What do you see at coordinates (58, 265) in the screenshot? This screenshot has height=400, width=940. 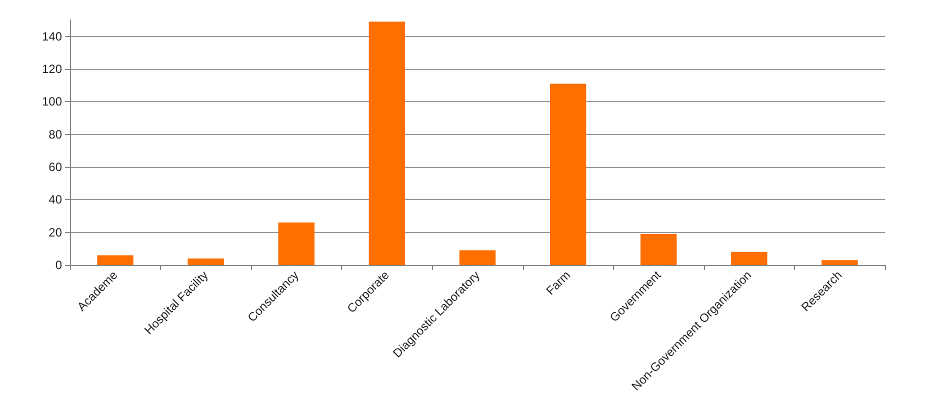 I see `y-tick-label: 0` at bounding box center [58, 265].